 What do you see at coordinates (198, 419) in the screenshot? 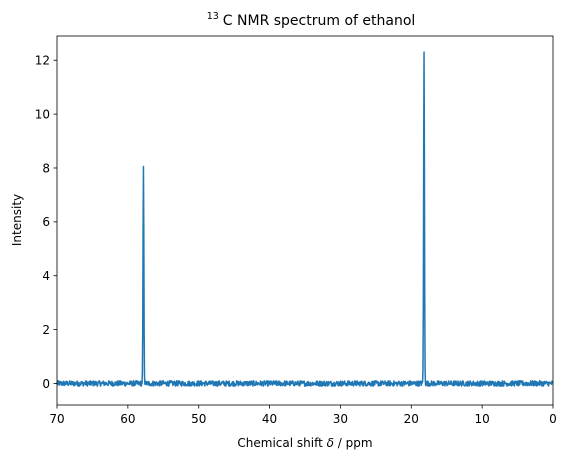
I see `x-tick-label: 50` at bounding box center [198, 419].